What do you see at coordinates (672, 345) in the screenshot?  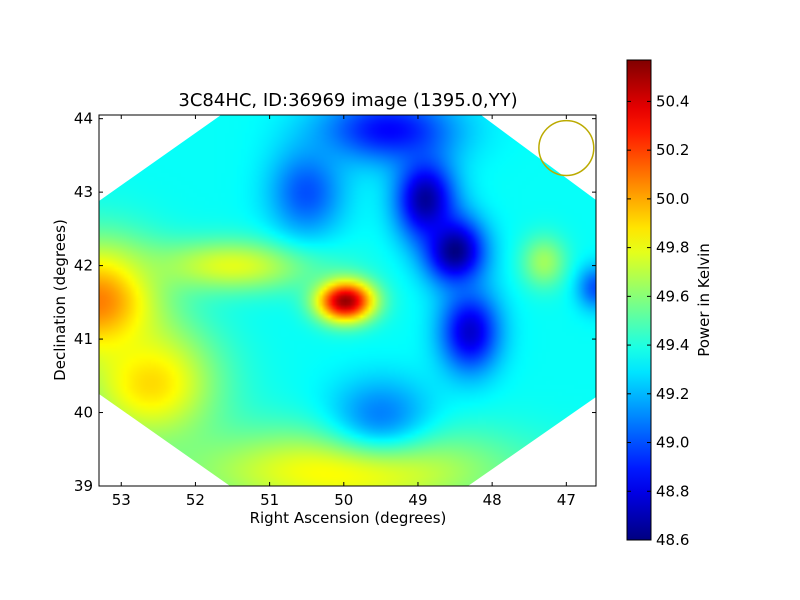 I see `colorbar-tick-label: 49.4` at bounding box center [672, 345].